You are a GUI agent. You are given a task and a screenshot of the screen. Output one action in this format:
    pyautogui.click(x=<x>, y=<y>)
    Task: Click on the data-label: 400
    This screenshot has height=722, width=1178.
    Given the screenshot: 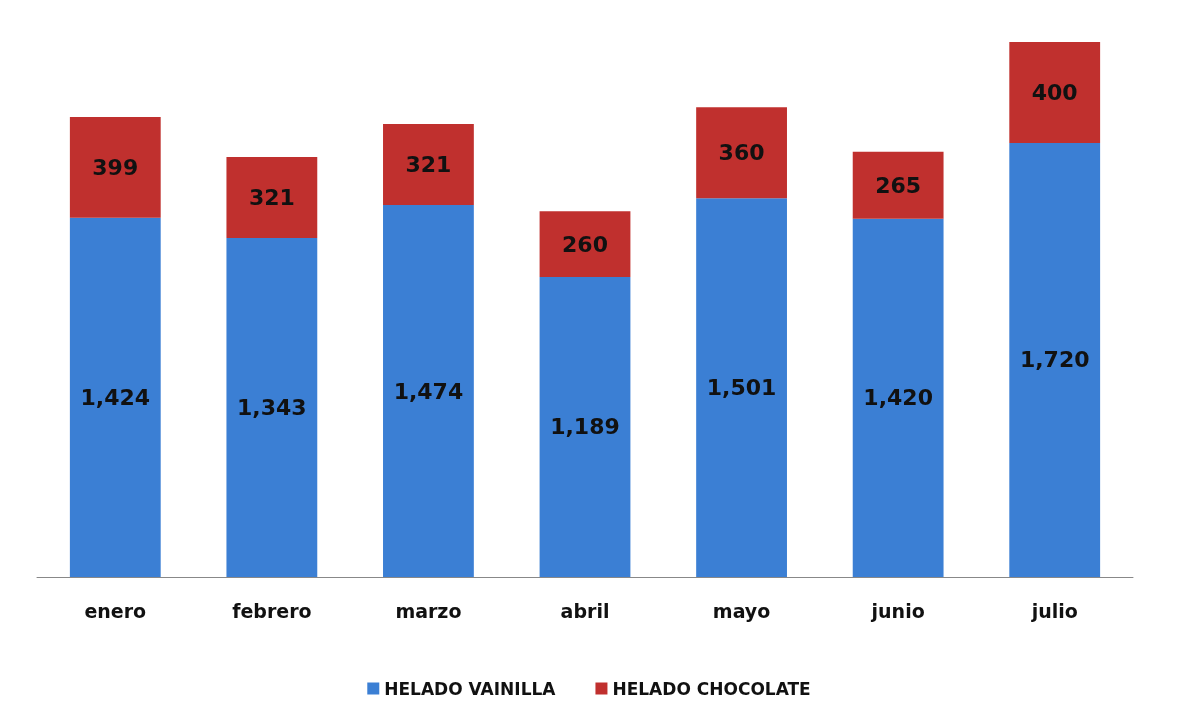 What is the action you would take?
    pyautogui.click(x=1054, y=92)
    